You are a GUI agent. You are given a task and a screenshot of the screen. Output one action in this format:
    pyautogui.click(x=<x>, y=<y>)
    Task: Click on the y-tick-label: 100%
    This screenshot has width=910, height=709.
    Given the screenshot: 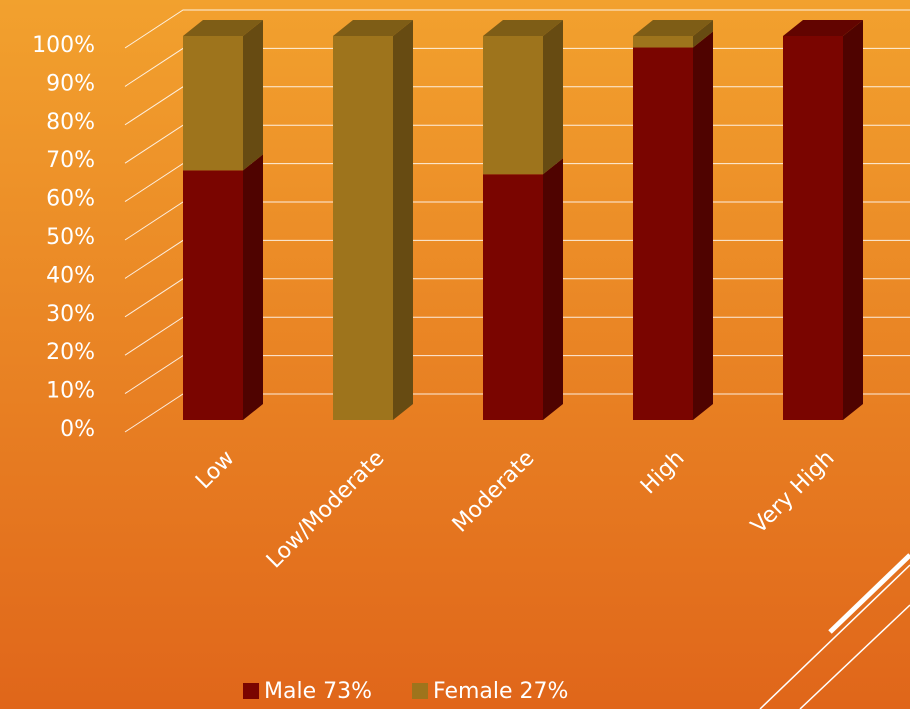 What is the action you would take?
    pyautogui.click(x=63, y=45)
    